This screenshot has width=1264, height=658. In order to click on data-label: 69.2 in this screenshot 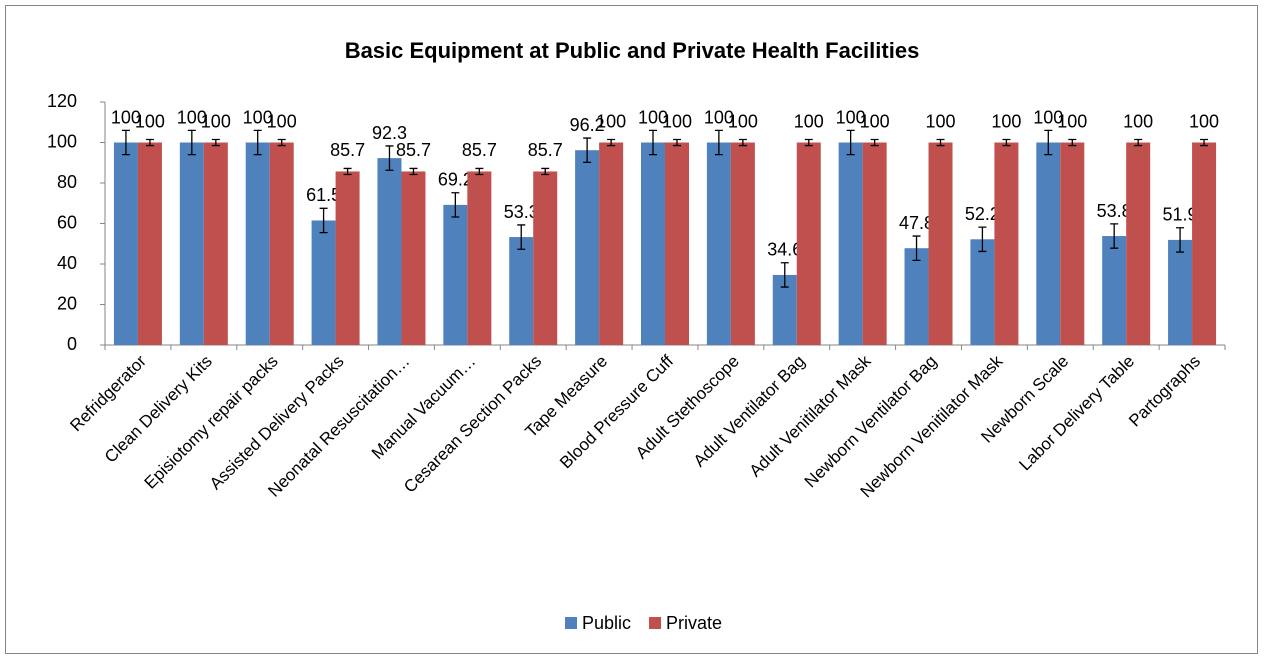, I will do `click(455, 180)`.